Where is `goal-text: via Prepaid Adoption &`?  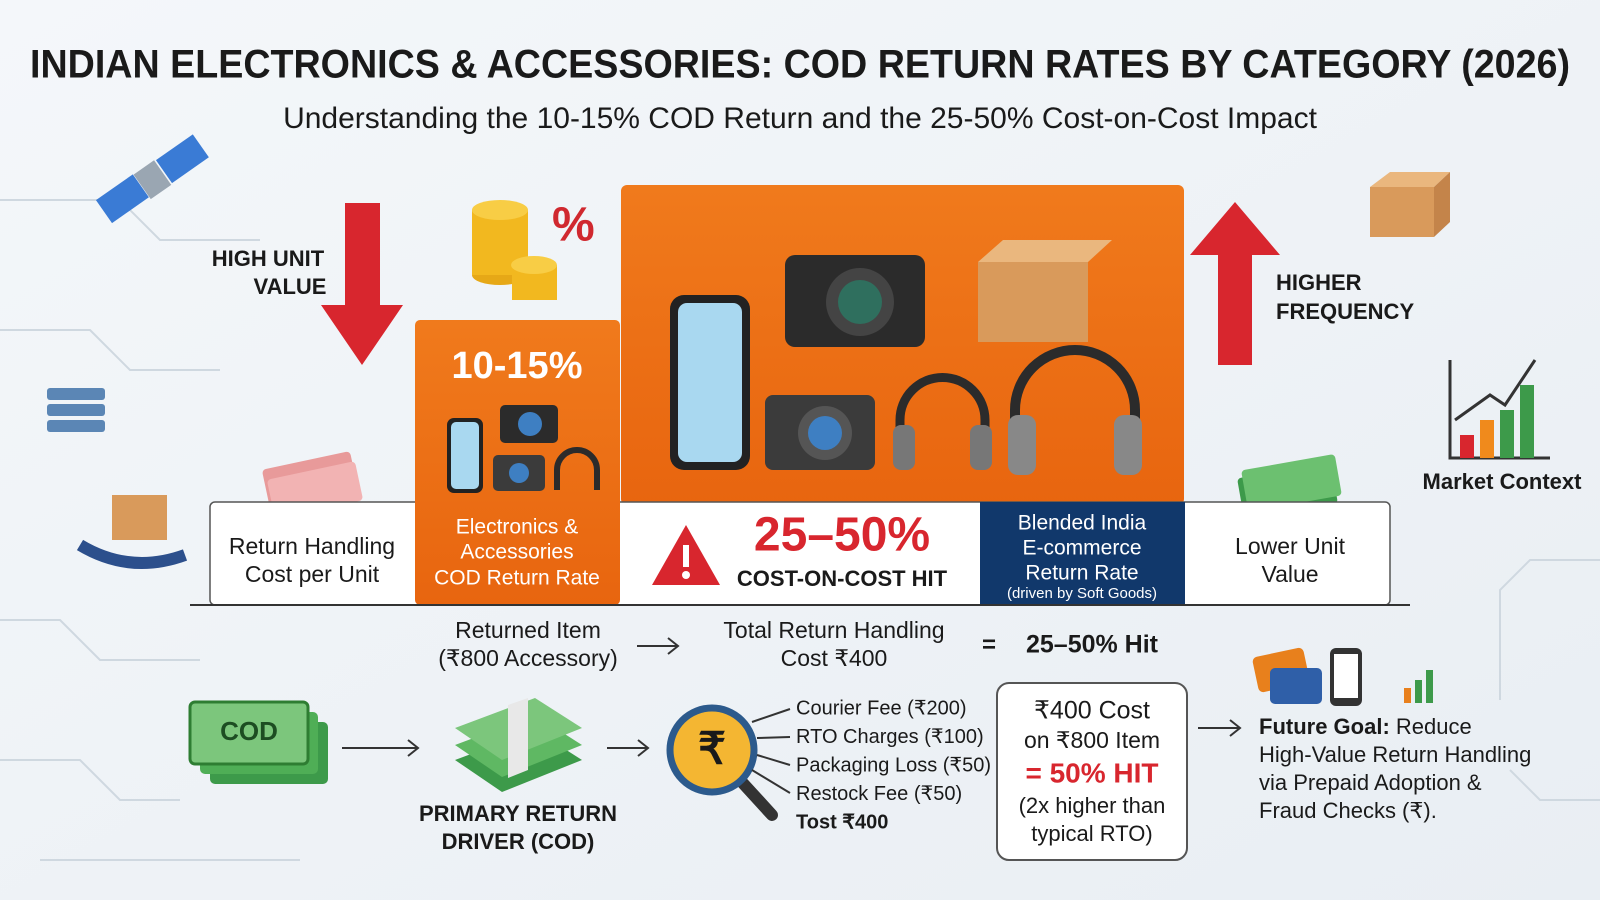
goal-text: via Prepaid Adoption & is located at coordinates (1370, 782).